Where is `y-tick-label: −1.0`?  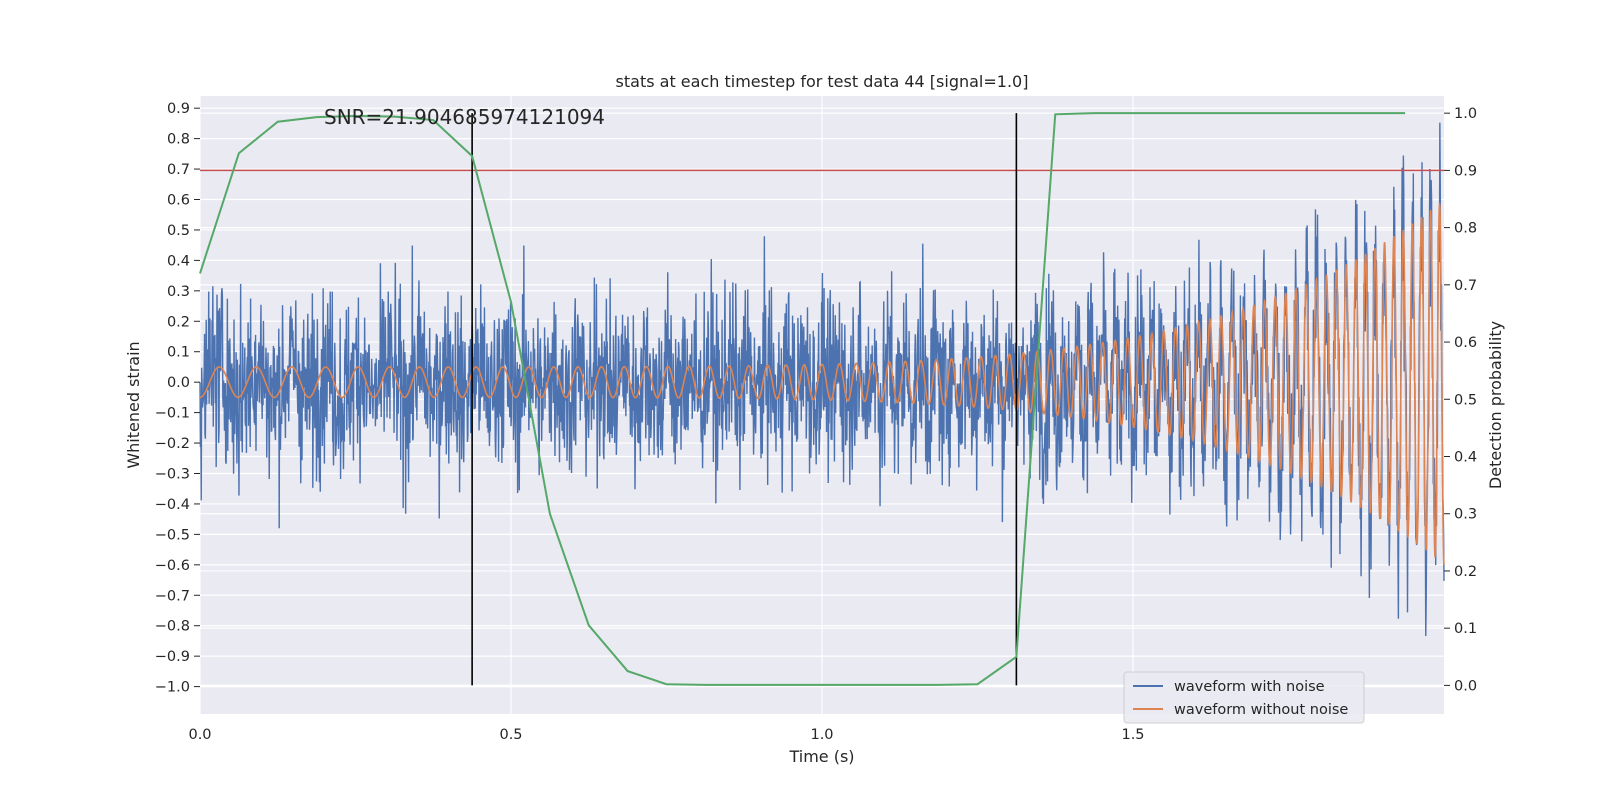
y-tick-label: −1.0 is located at coordinates (172, 688).